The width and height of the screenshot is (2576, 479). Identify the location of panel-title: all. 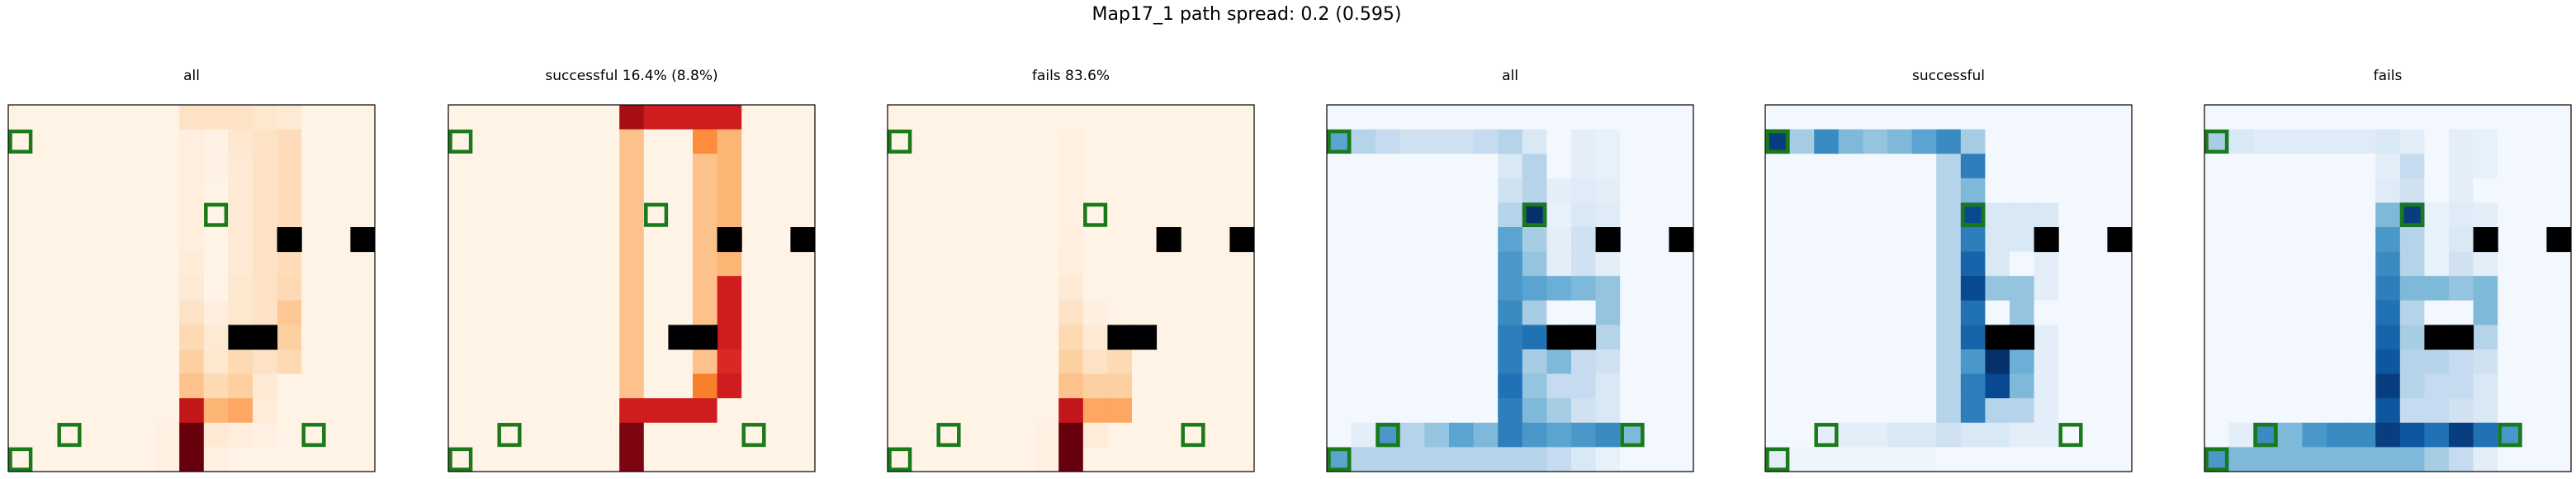
(191, 76).